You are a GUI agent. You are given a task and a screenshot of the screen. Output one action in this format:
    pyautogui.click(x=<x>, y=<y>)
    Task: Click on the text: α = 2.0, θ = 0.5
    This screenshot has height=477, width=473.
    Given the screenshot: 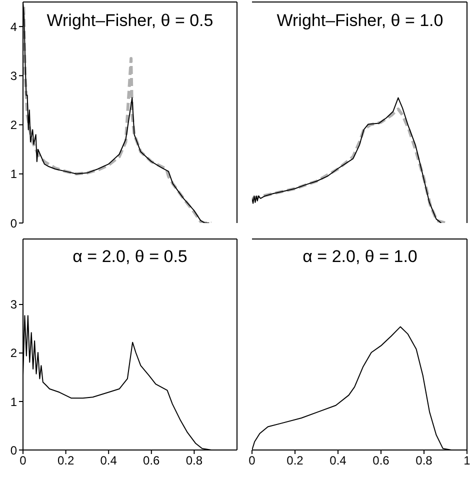 What is the action you would take?
    pyautogui.click(x=130, y=256)
    